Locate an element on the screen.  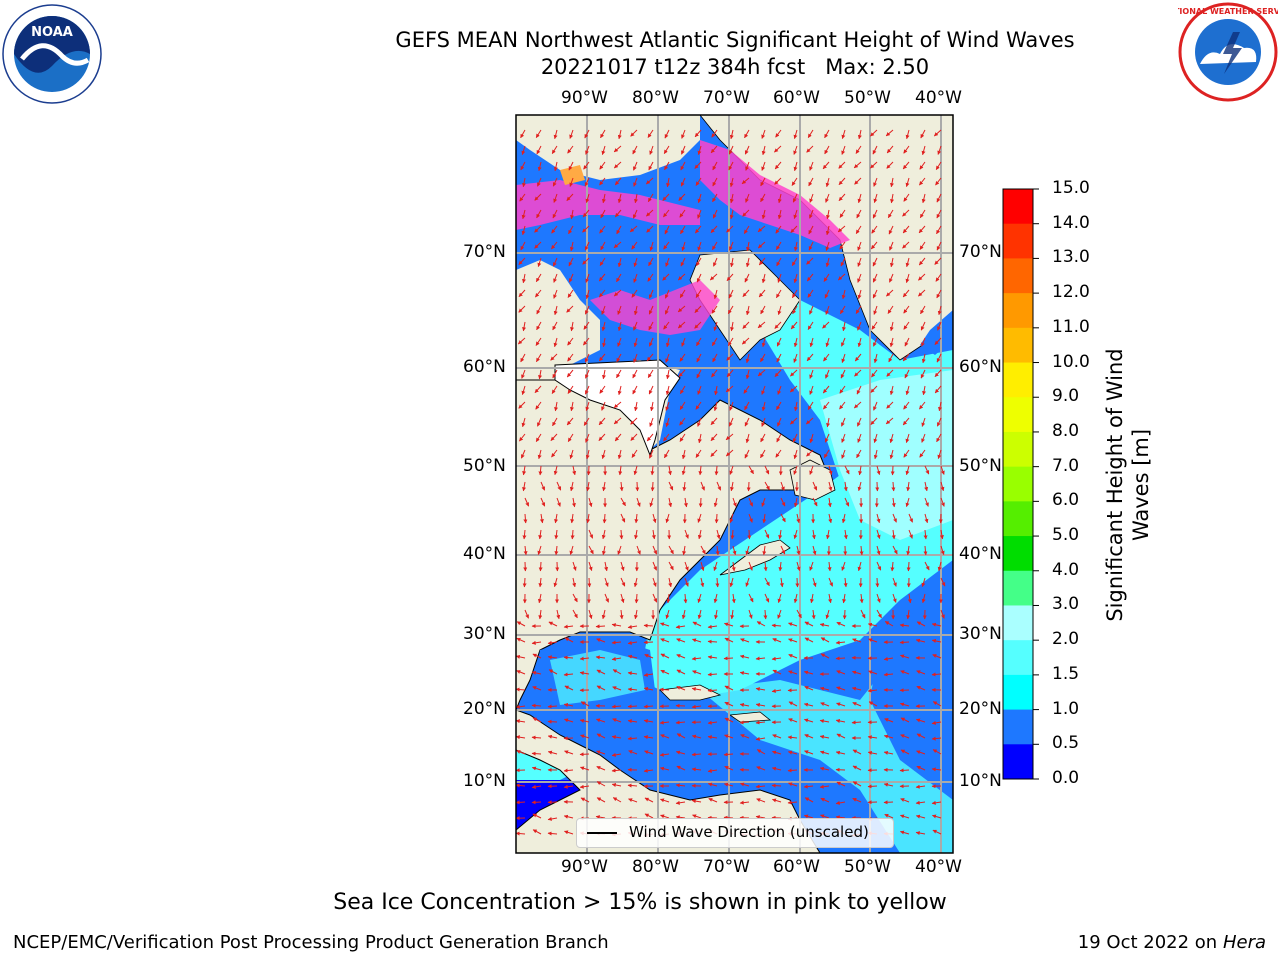
colorbar-tick-label: 7.0 is located at coordinates (1066, 465).